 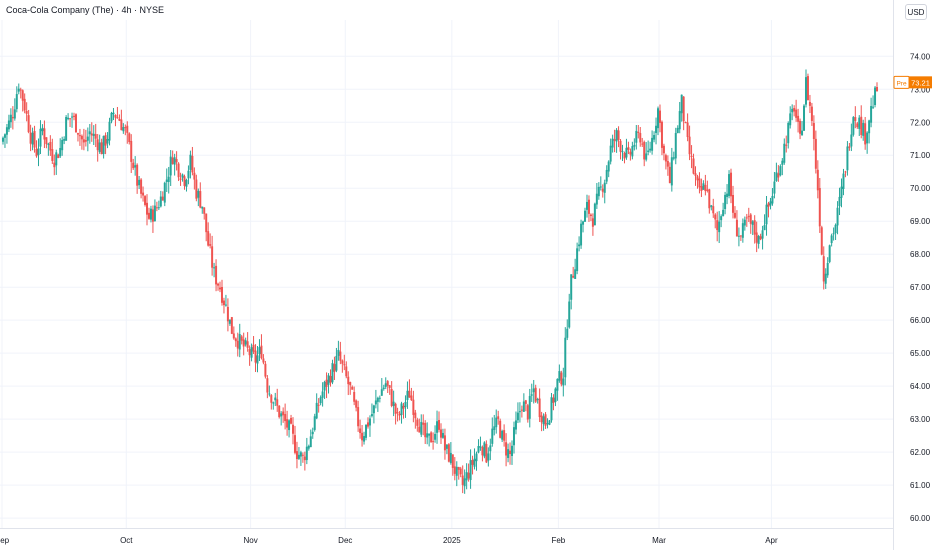 I want to click on x-tick-label: Nov, so click(x=250, y=540).